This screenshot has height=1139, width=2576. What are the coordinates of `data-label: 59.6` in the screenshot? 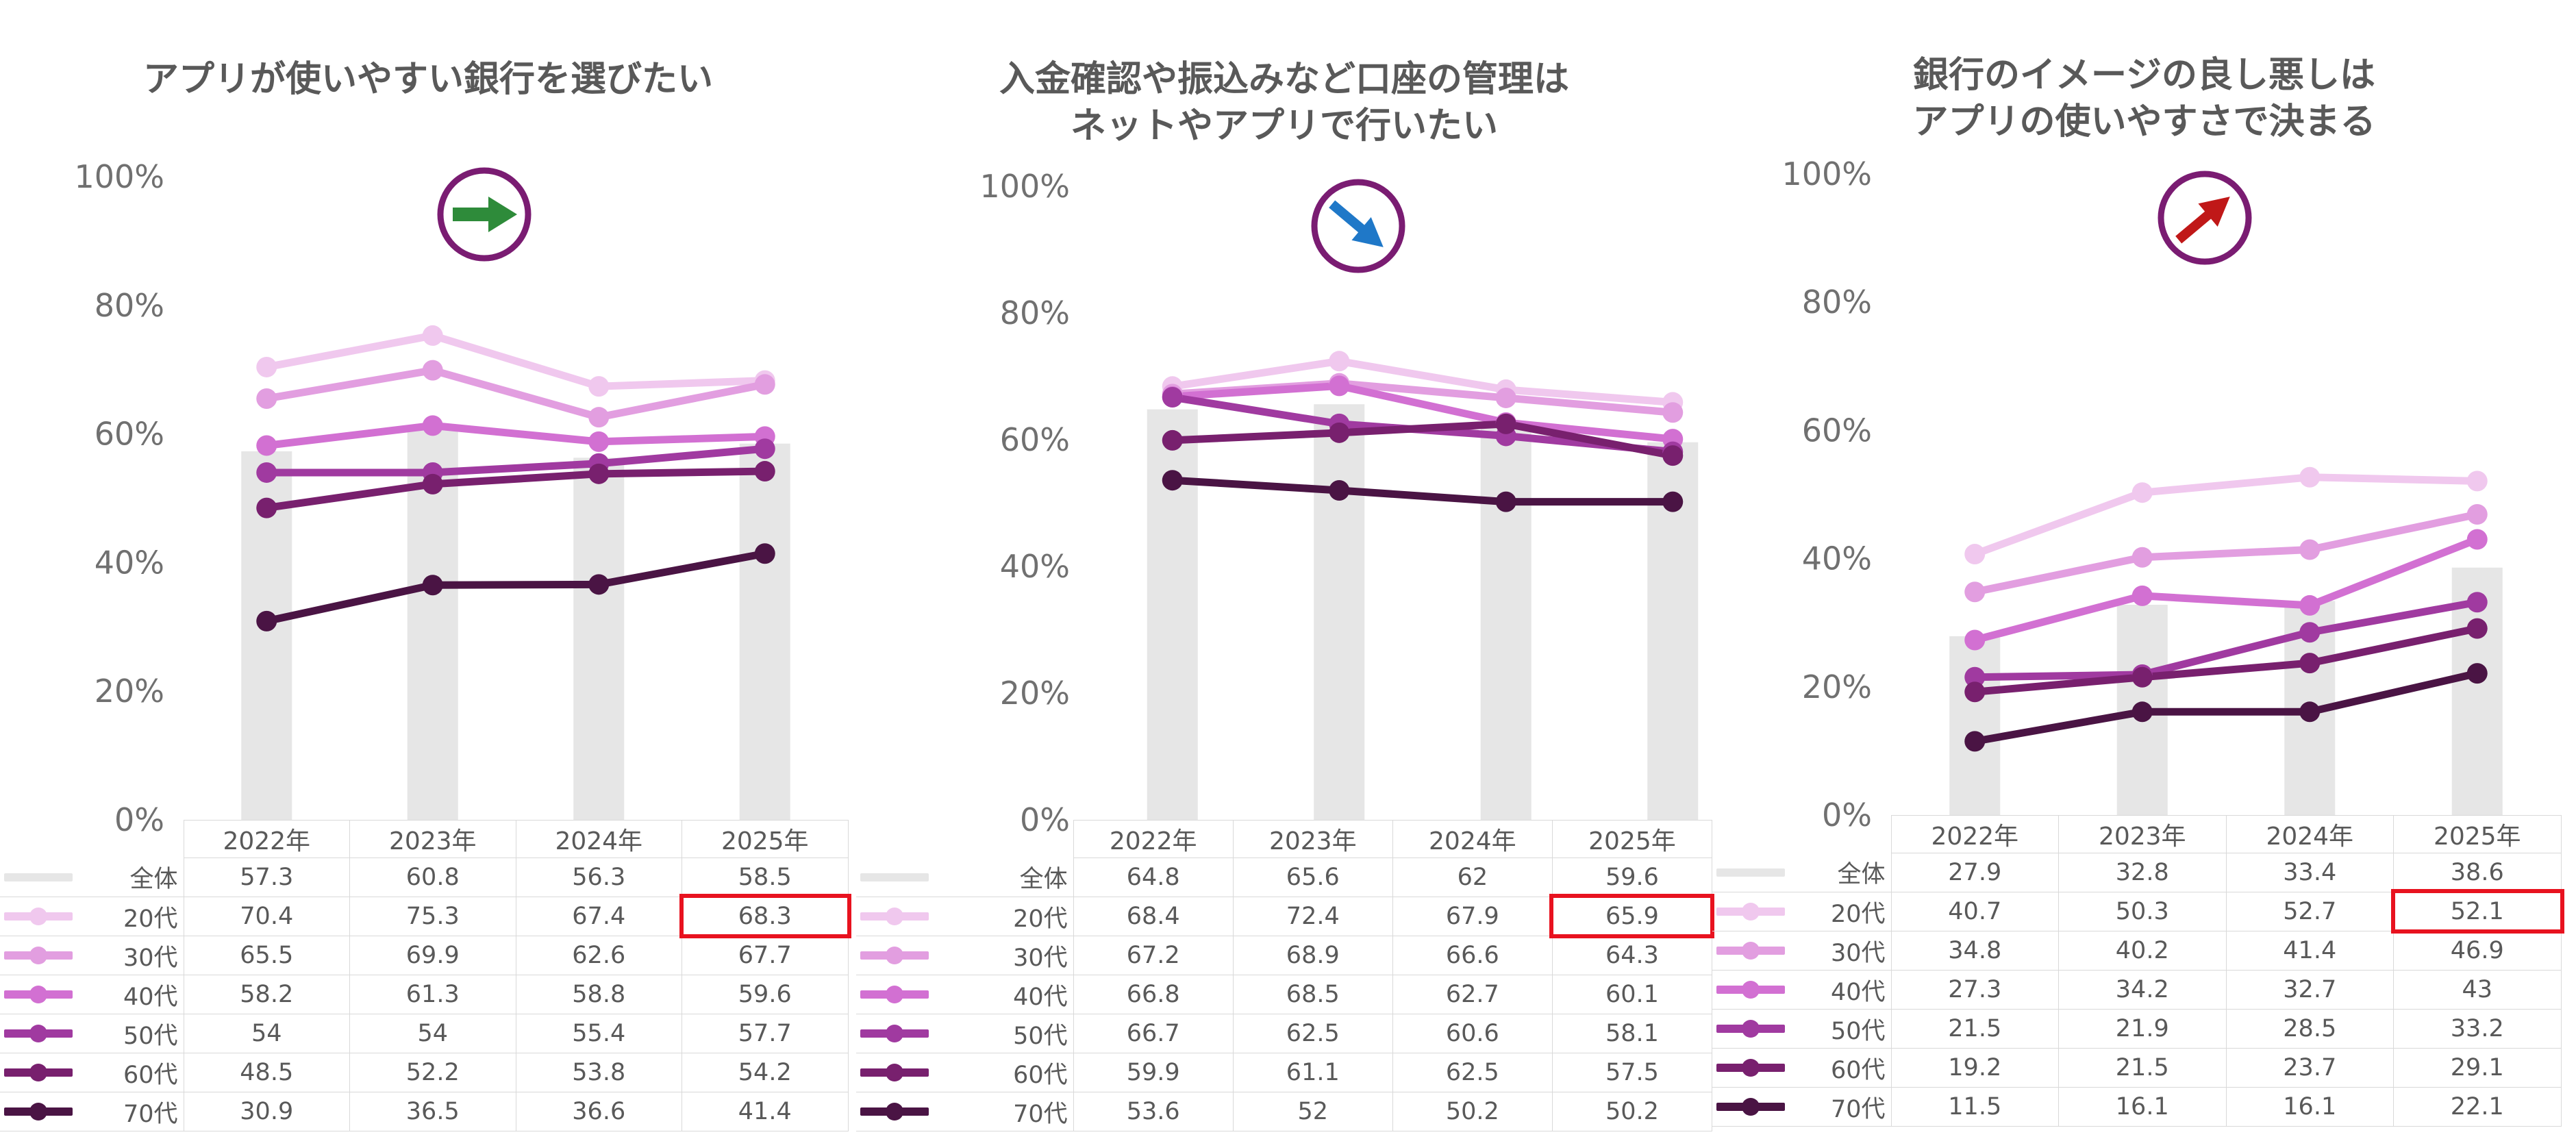 It's located at (765, 994).